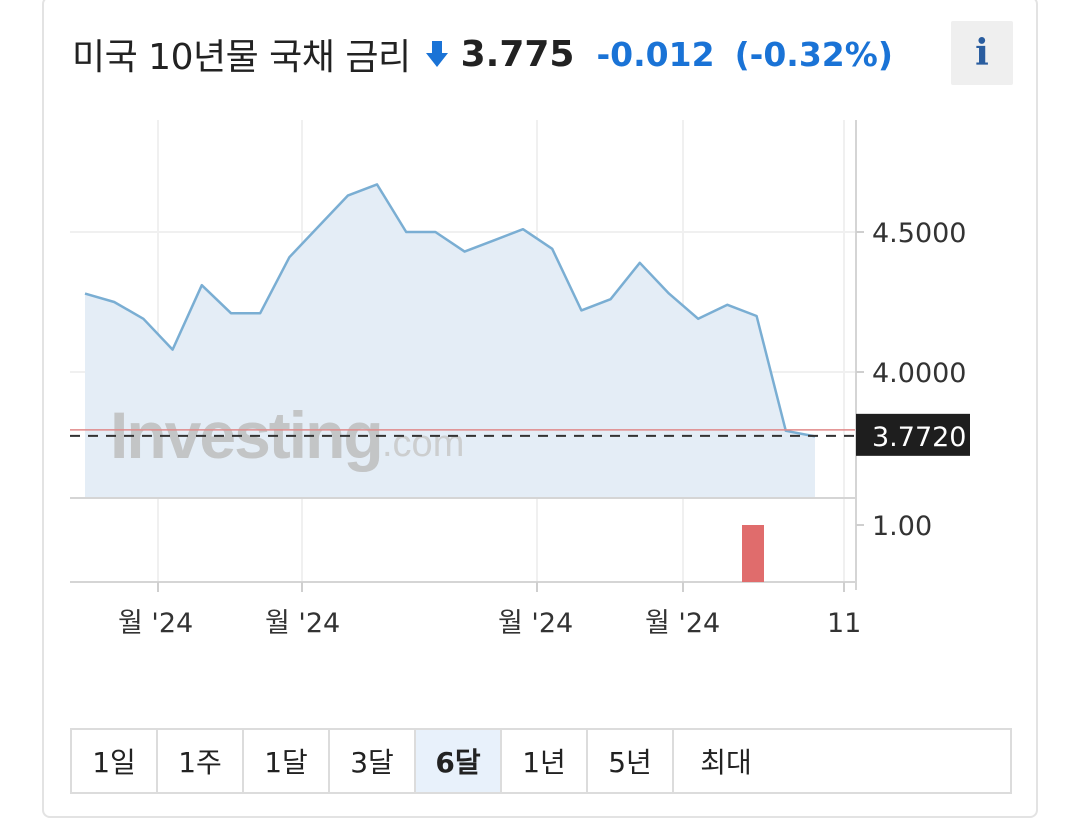 Image resolution: width=1080 pixels, height=821 pixels. What do you see at coordinates (246, 435) in the screenshot?
I see `investing-watermark: Investing` at bounding box center [246, 435].